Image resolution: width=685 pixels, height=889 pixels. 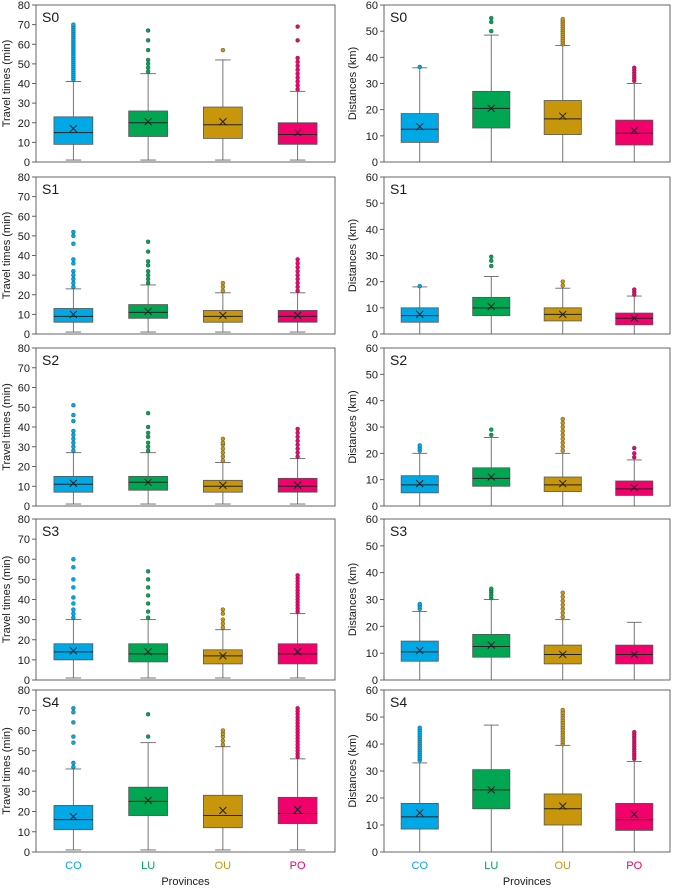 I want to click on dist-s2-ou-mean-marker, so click(x=562, y=483).